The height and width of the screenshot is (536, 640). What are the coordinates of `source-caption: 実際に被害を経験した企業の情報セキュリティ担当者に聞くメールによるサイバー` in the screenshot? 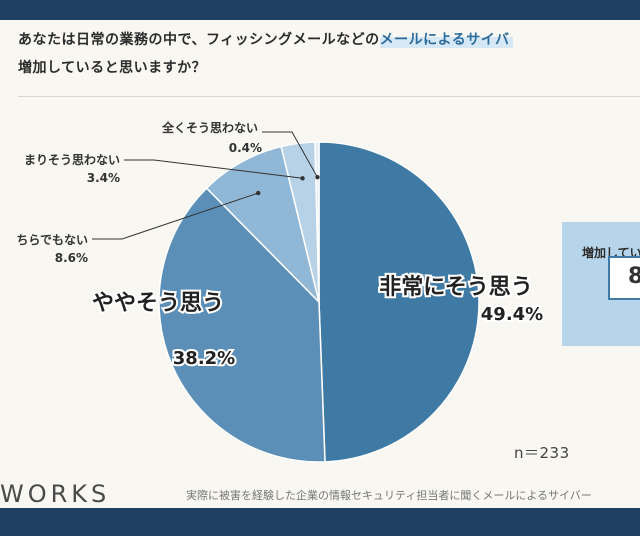 It's located at (389, 495).